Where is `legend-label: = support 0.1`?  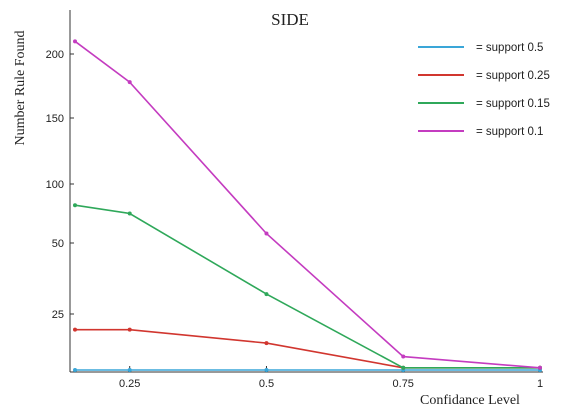
legend-label: = support 0.1 is located at coordinates (509, 132).